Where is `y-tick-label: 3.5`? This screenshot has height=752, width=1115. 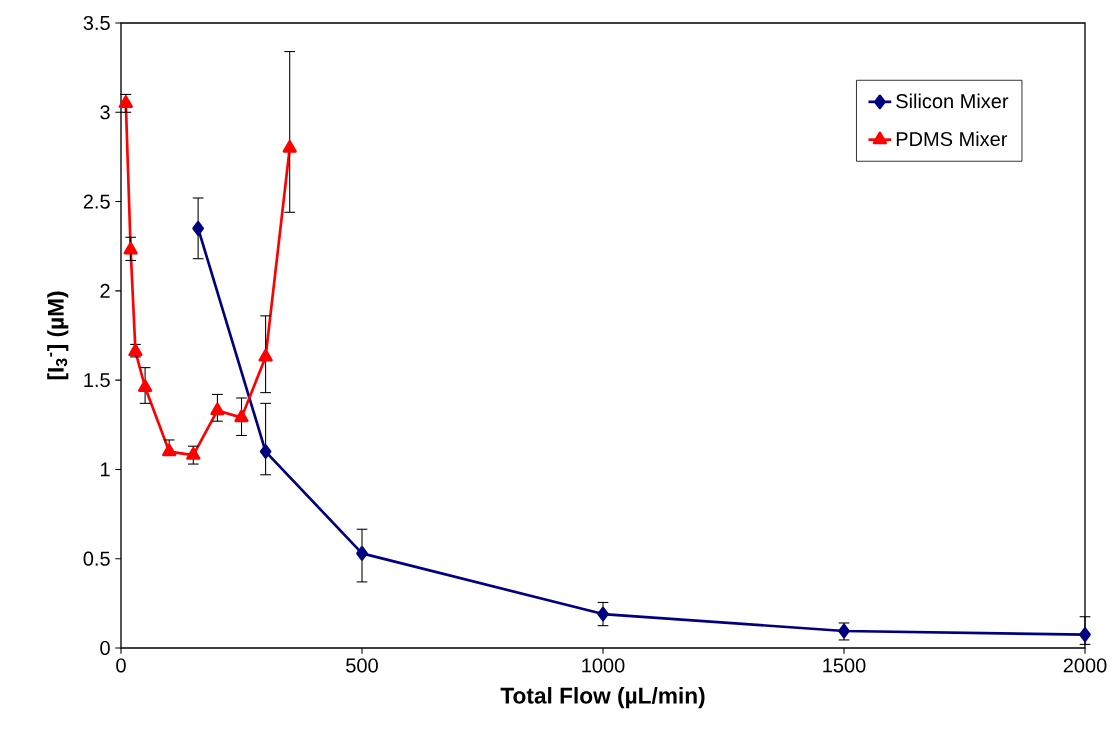
y-tick-label: 3.5 is located at coordinates (96, 23).